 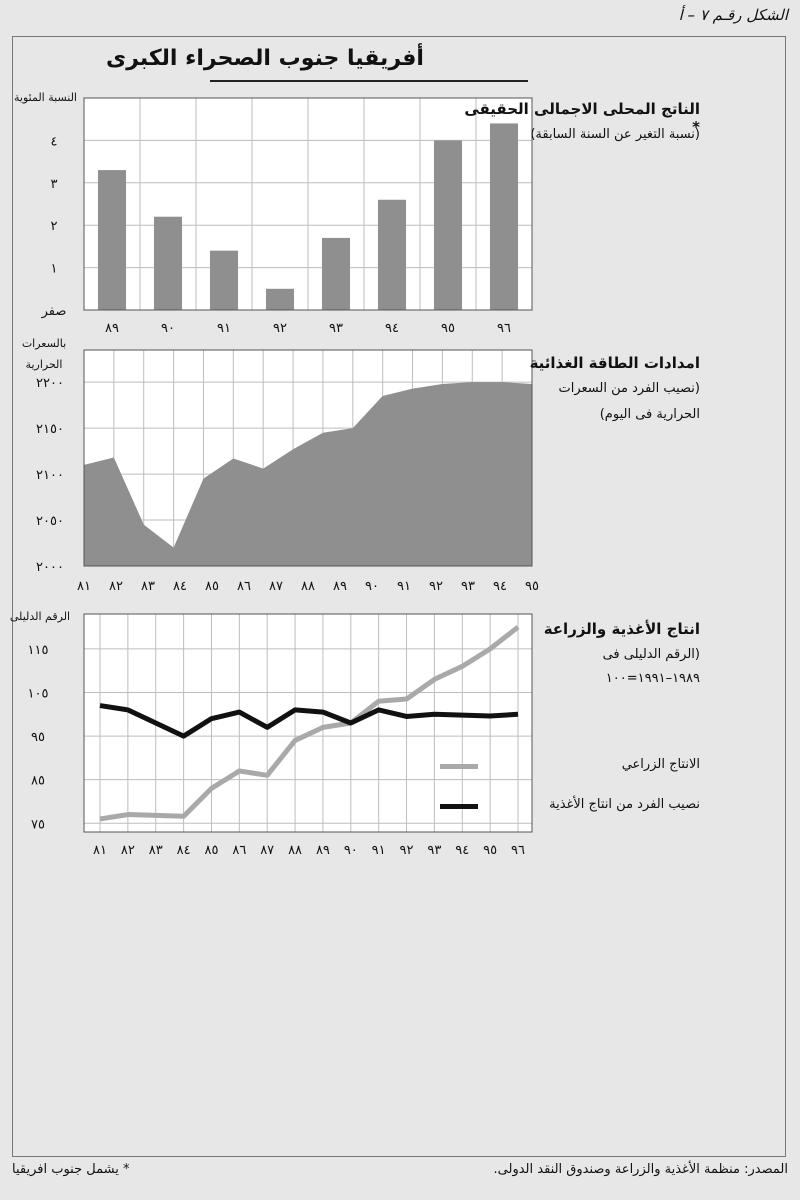 What do you see at coordinates (500, 586) in the screenshot?
I see `energy-x-tick-label: ٩٤` at bounding box center [500, 586].